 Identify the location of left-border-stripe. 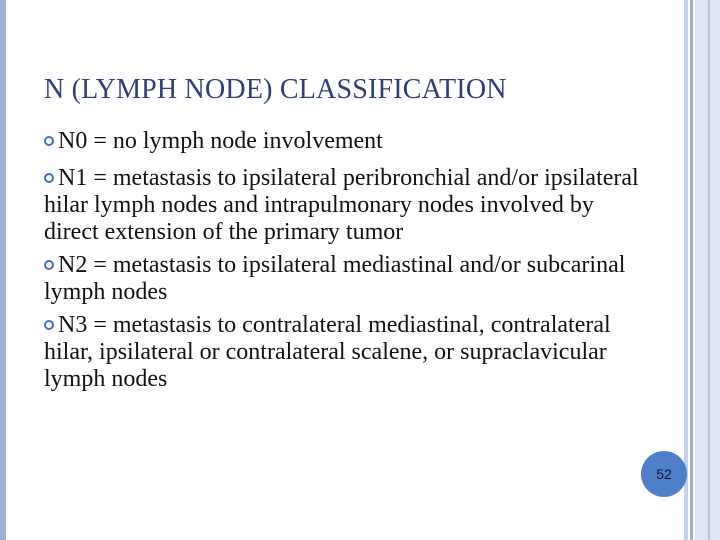
(3, 270).